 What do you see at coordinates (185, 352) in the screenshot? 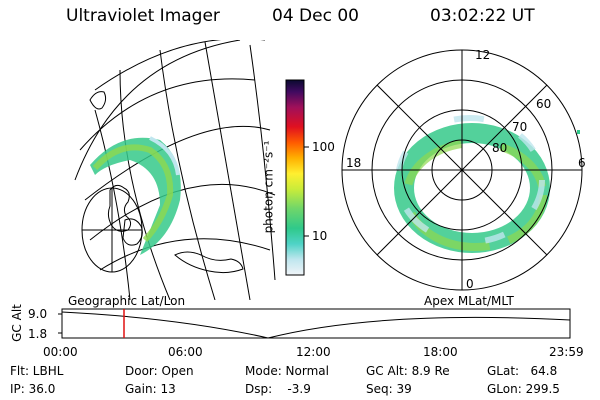
I see `orbit-xtick-1: 06:00` at bounding box center [185, 352].